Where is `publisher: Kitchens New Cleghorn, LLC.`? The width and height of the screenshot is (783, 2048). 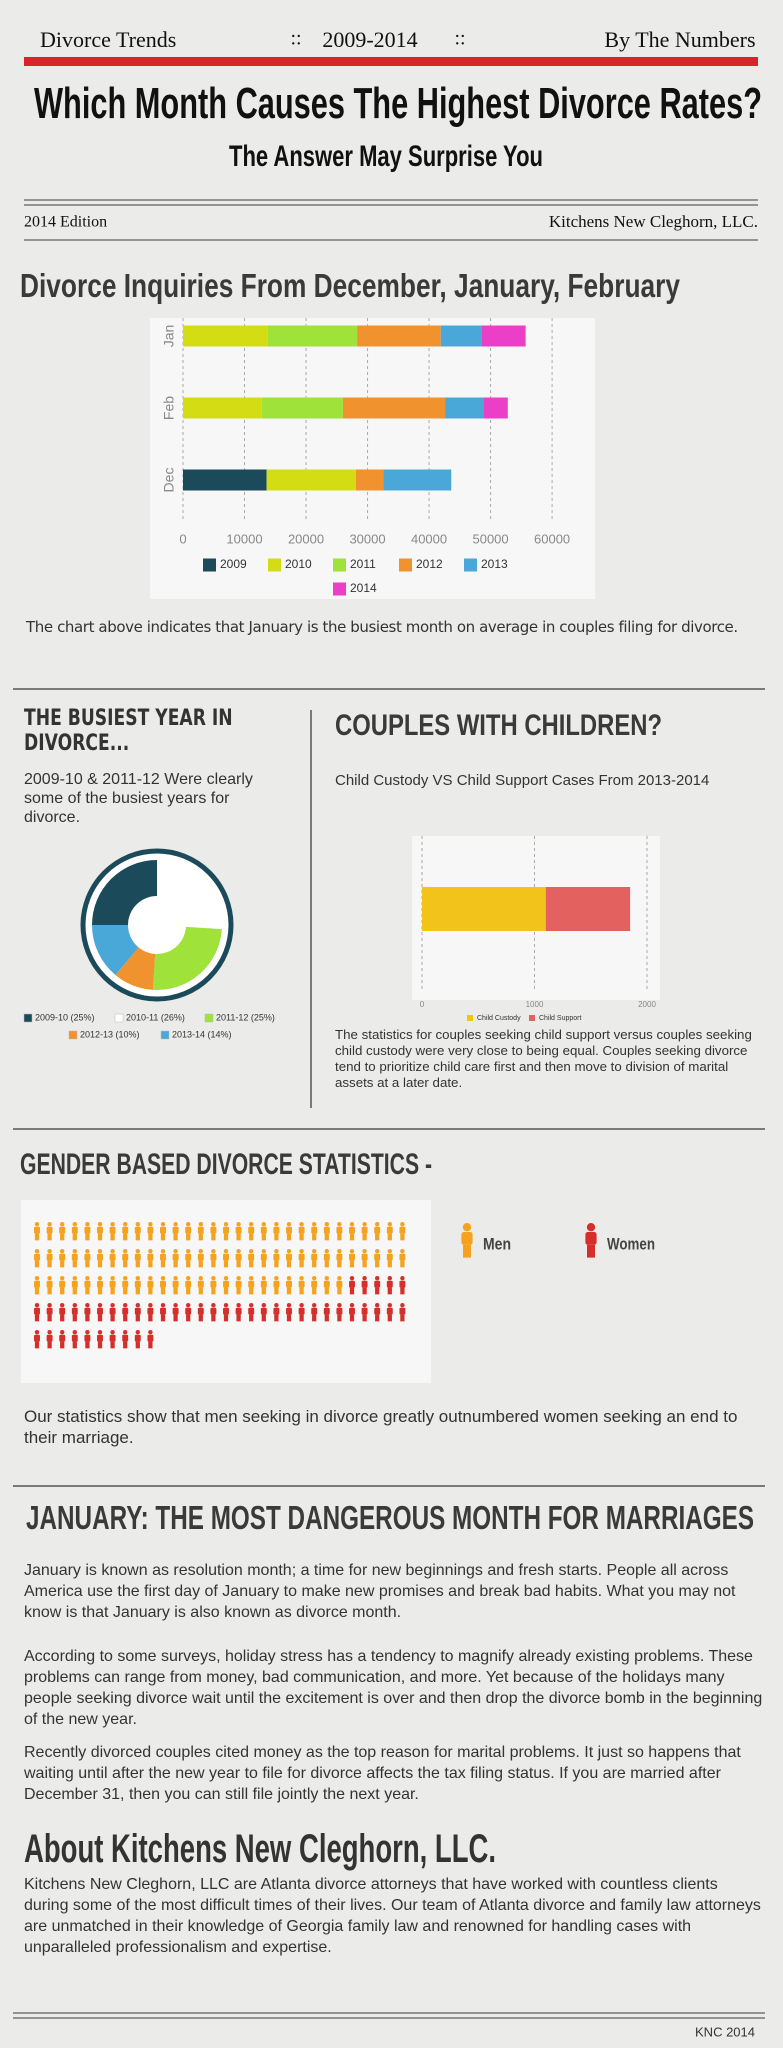
publisher: Kitchens New Cleghorn, LLC. is located at coordinates (653, 221).